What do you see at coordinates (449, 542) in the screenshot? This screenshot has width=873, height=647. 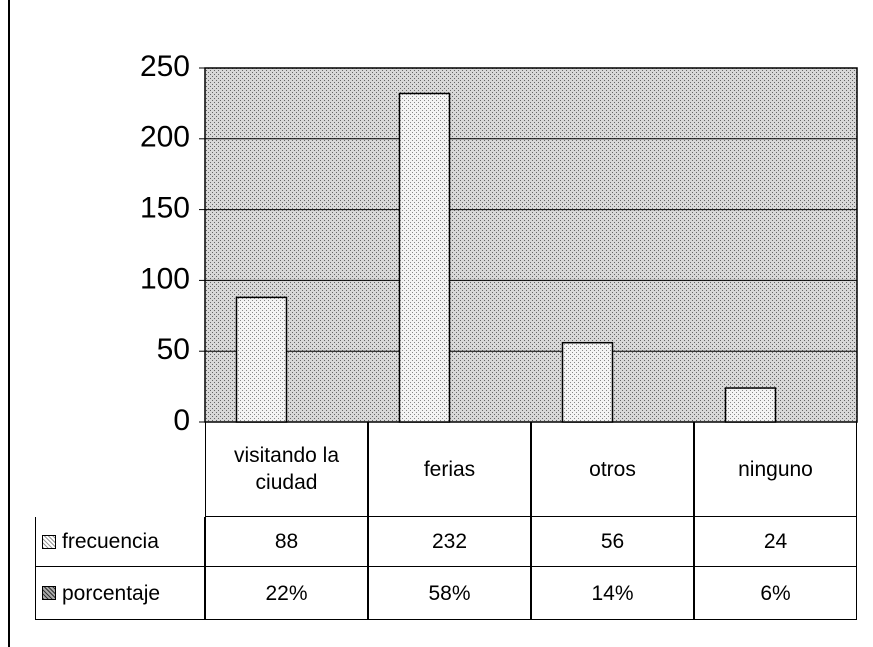 I see `table-value: 232` at bounding box center [449, 542].